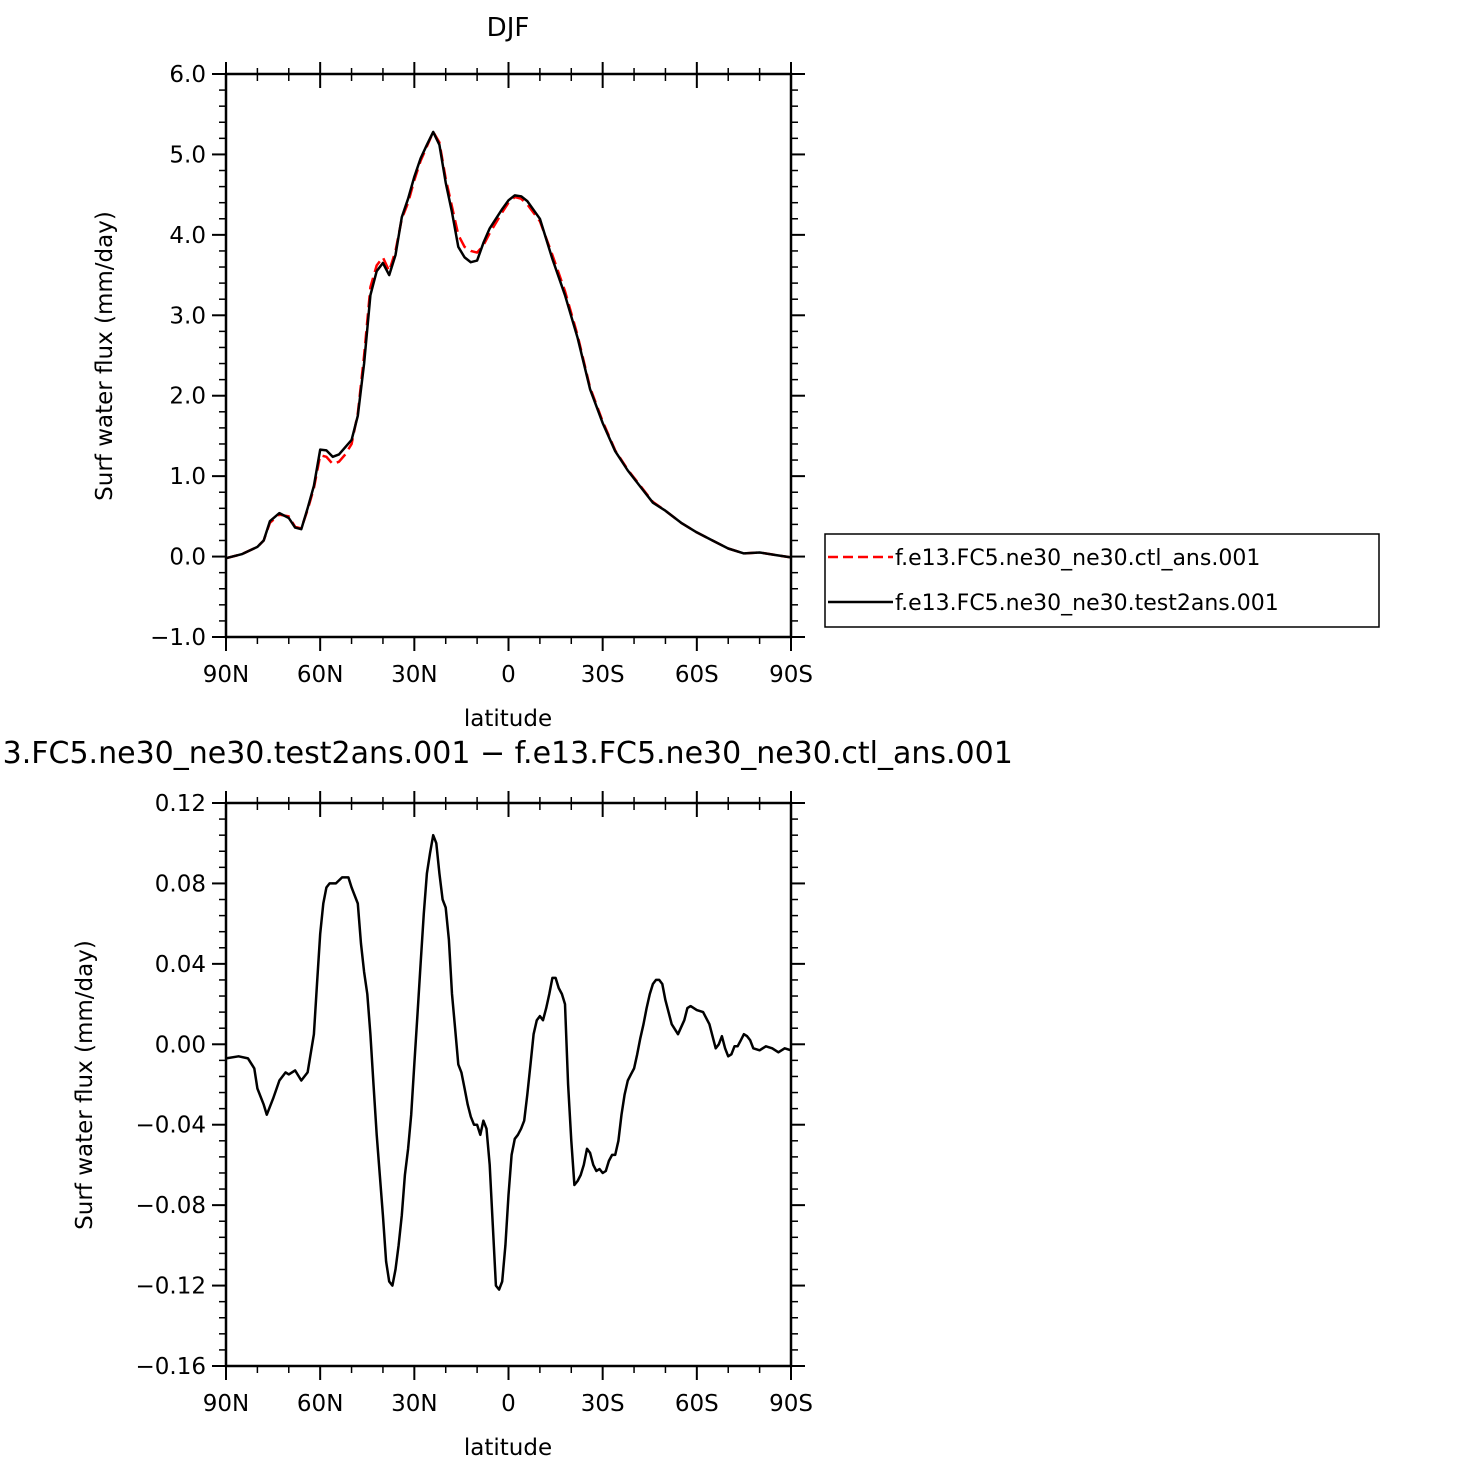 Image resolution: width=1469 pixels, height=1469 pixels. I want to click on y-tick-label: 5.0, so click(187, 155).